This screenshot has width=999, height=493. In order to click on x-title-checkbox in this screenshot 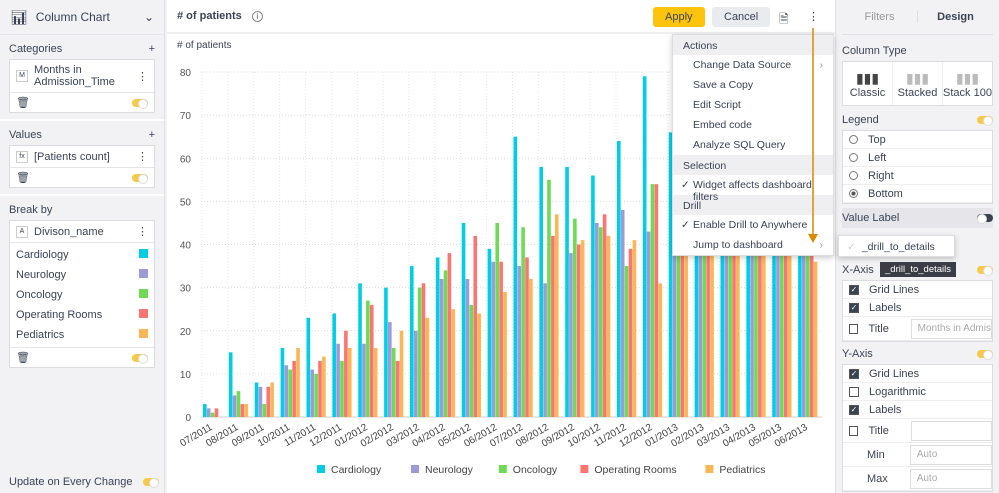, I will do `click(854, 328)`.